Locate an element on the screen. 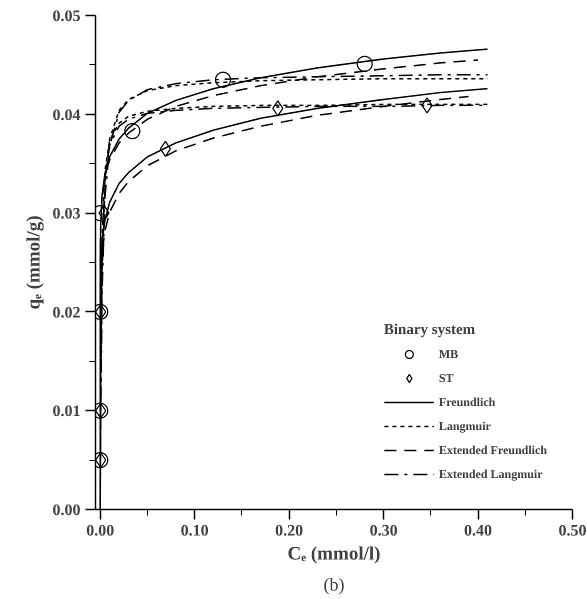  legend-label: Extended Freundlich is located at coordinates (492, 450).